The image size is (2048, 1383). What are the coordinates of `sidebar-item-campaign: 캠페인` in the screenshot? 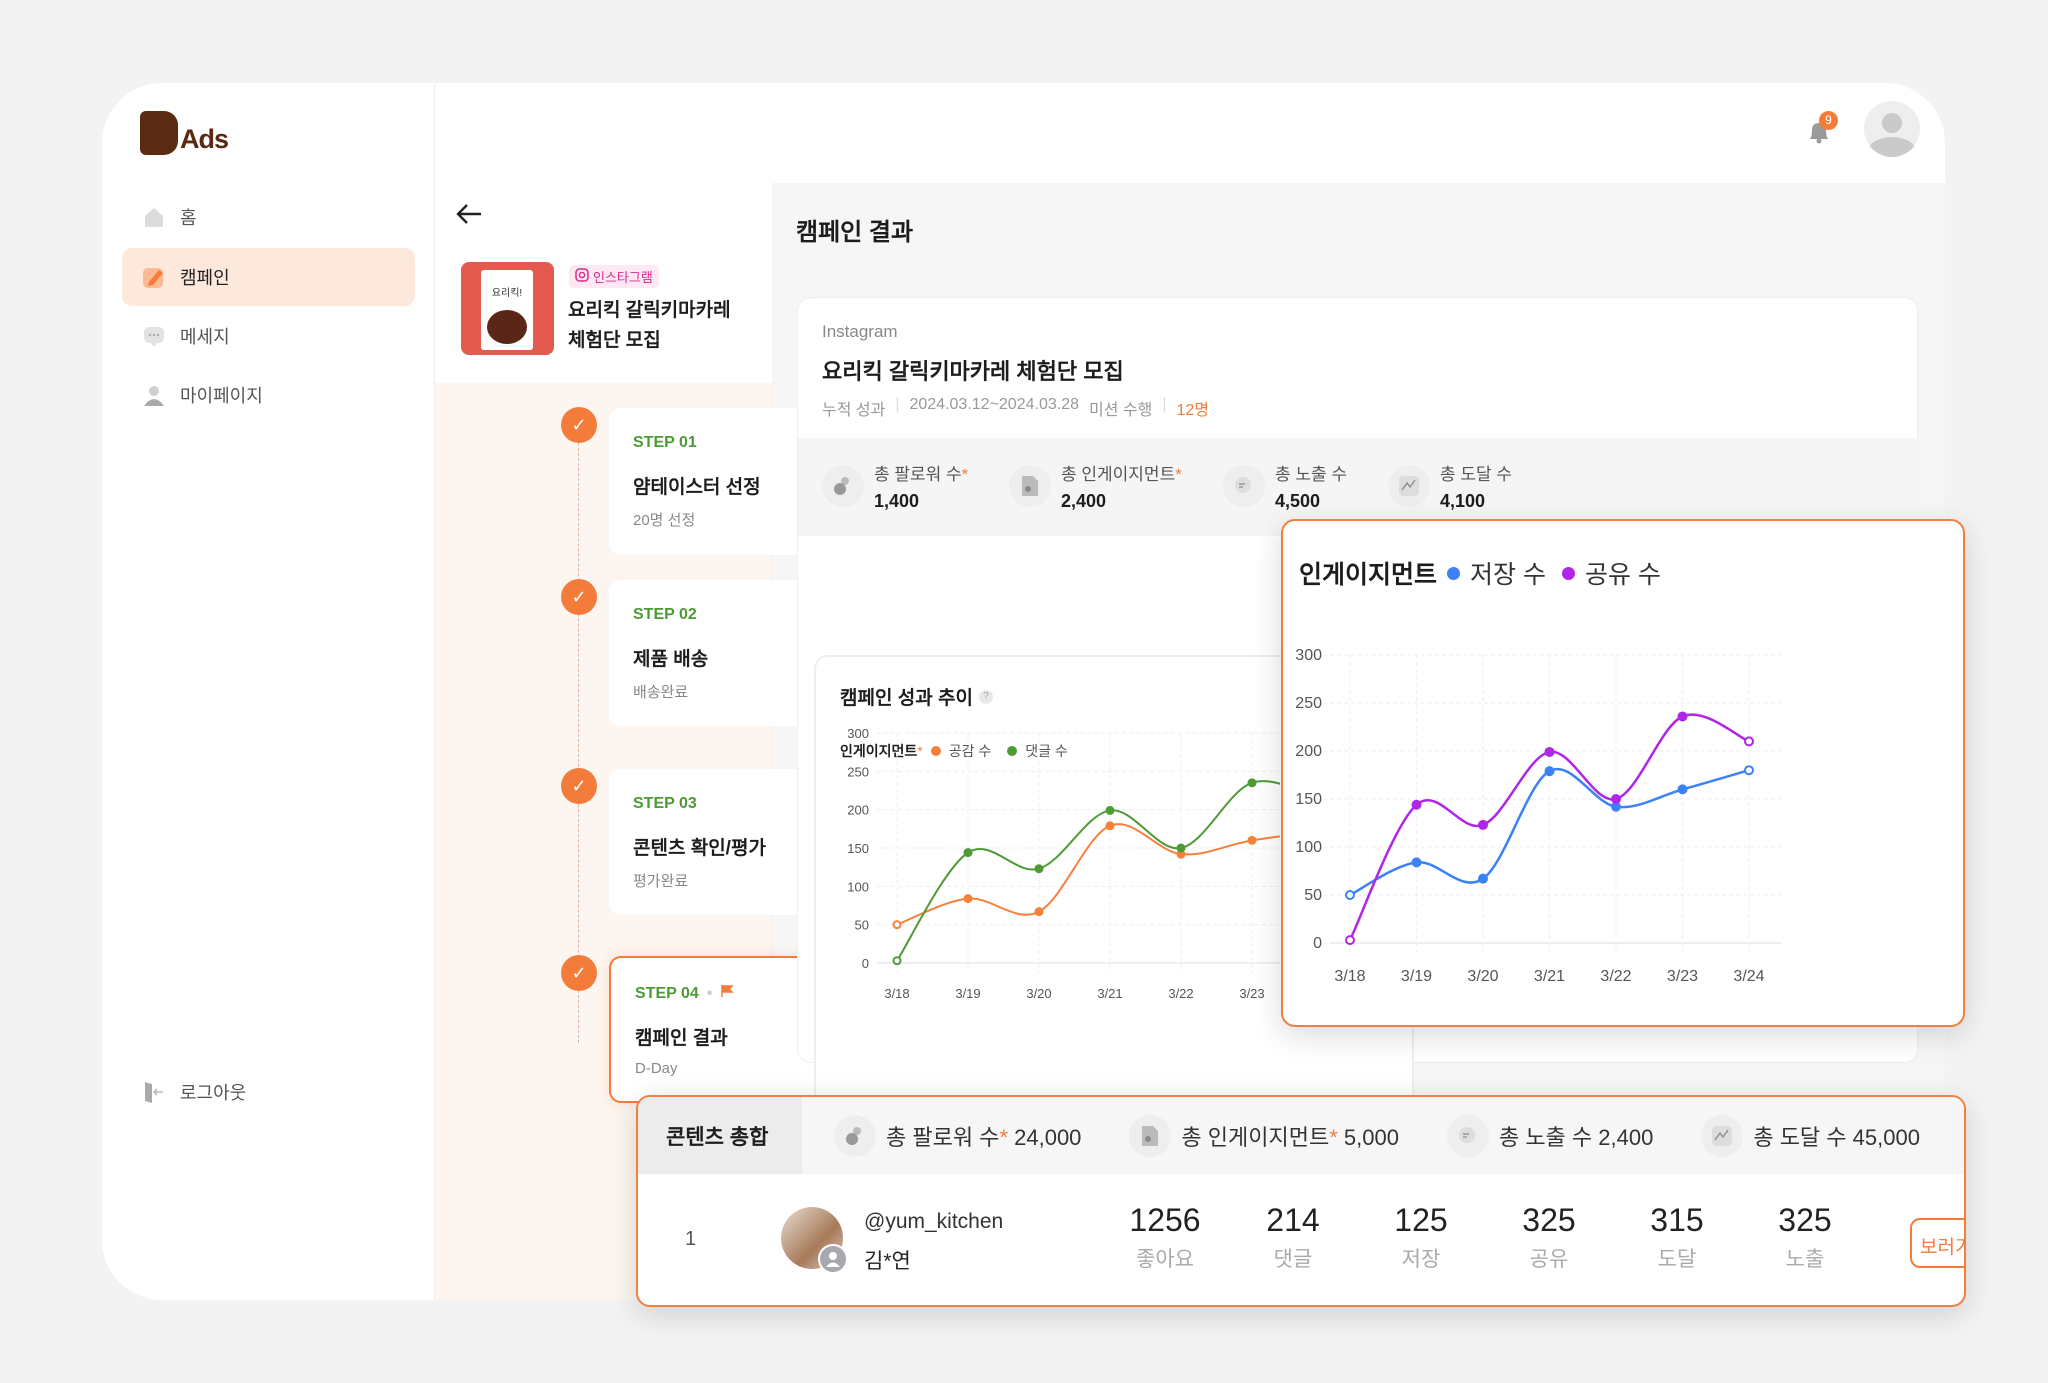 It's located at (268, 277).